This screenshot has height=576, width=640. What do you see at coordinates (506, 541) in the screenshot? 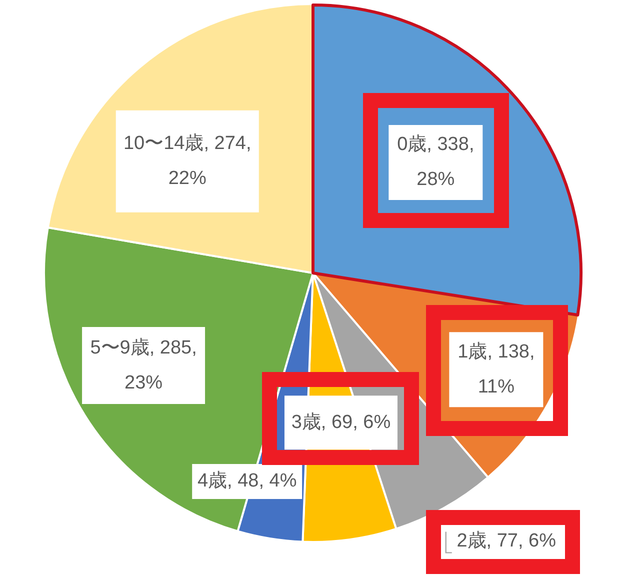
I see `slice-label: 2歳, 77, 6%` at bounding box center [506, 541].